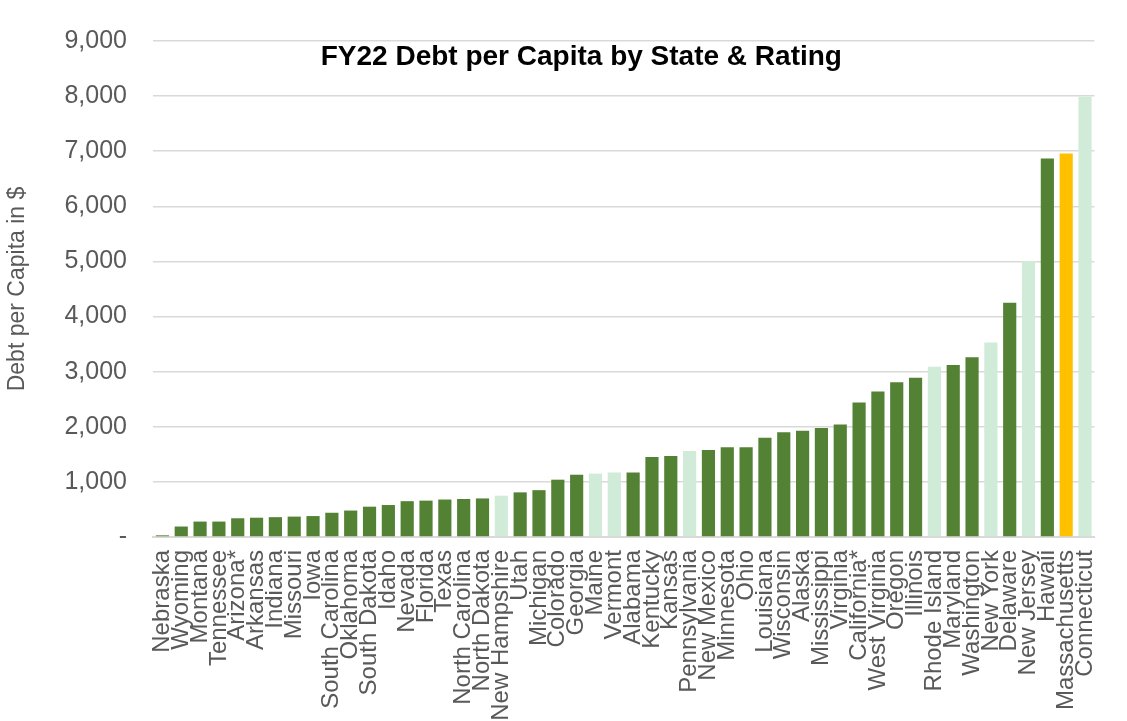 This screenshot has width=1127, height=721. I want to click on y-tick-label: 8,000, so click(95, 94).